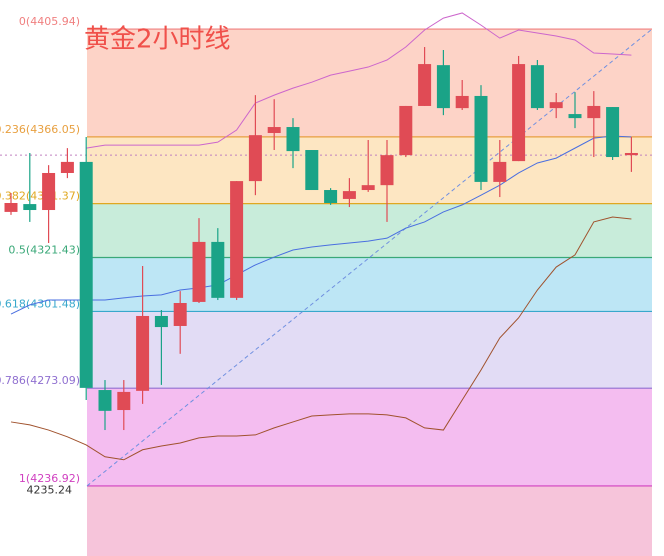 The image size is (664, 556). Describe the element at coordinates (157, 40) in the screenshot. I see `chart-title: 黄金2小时线` at that location.